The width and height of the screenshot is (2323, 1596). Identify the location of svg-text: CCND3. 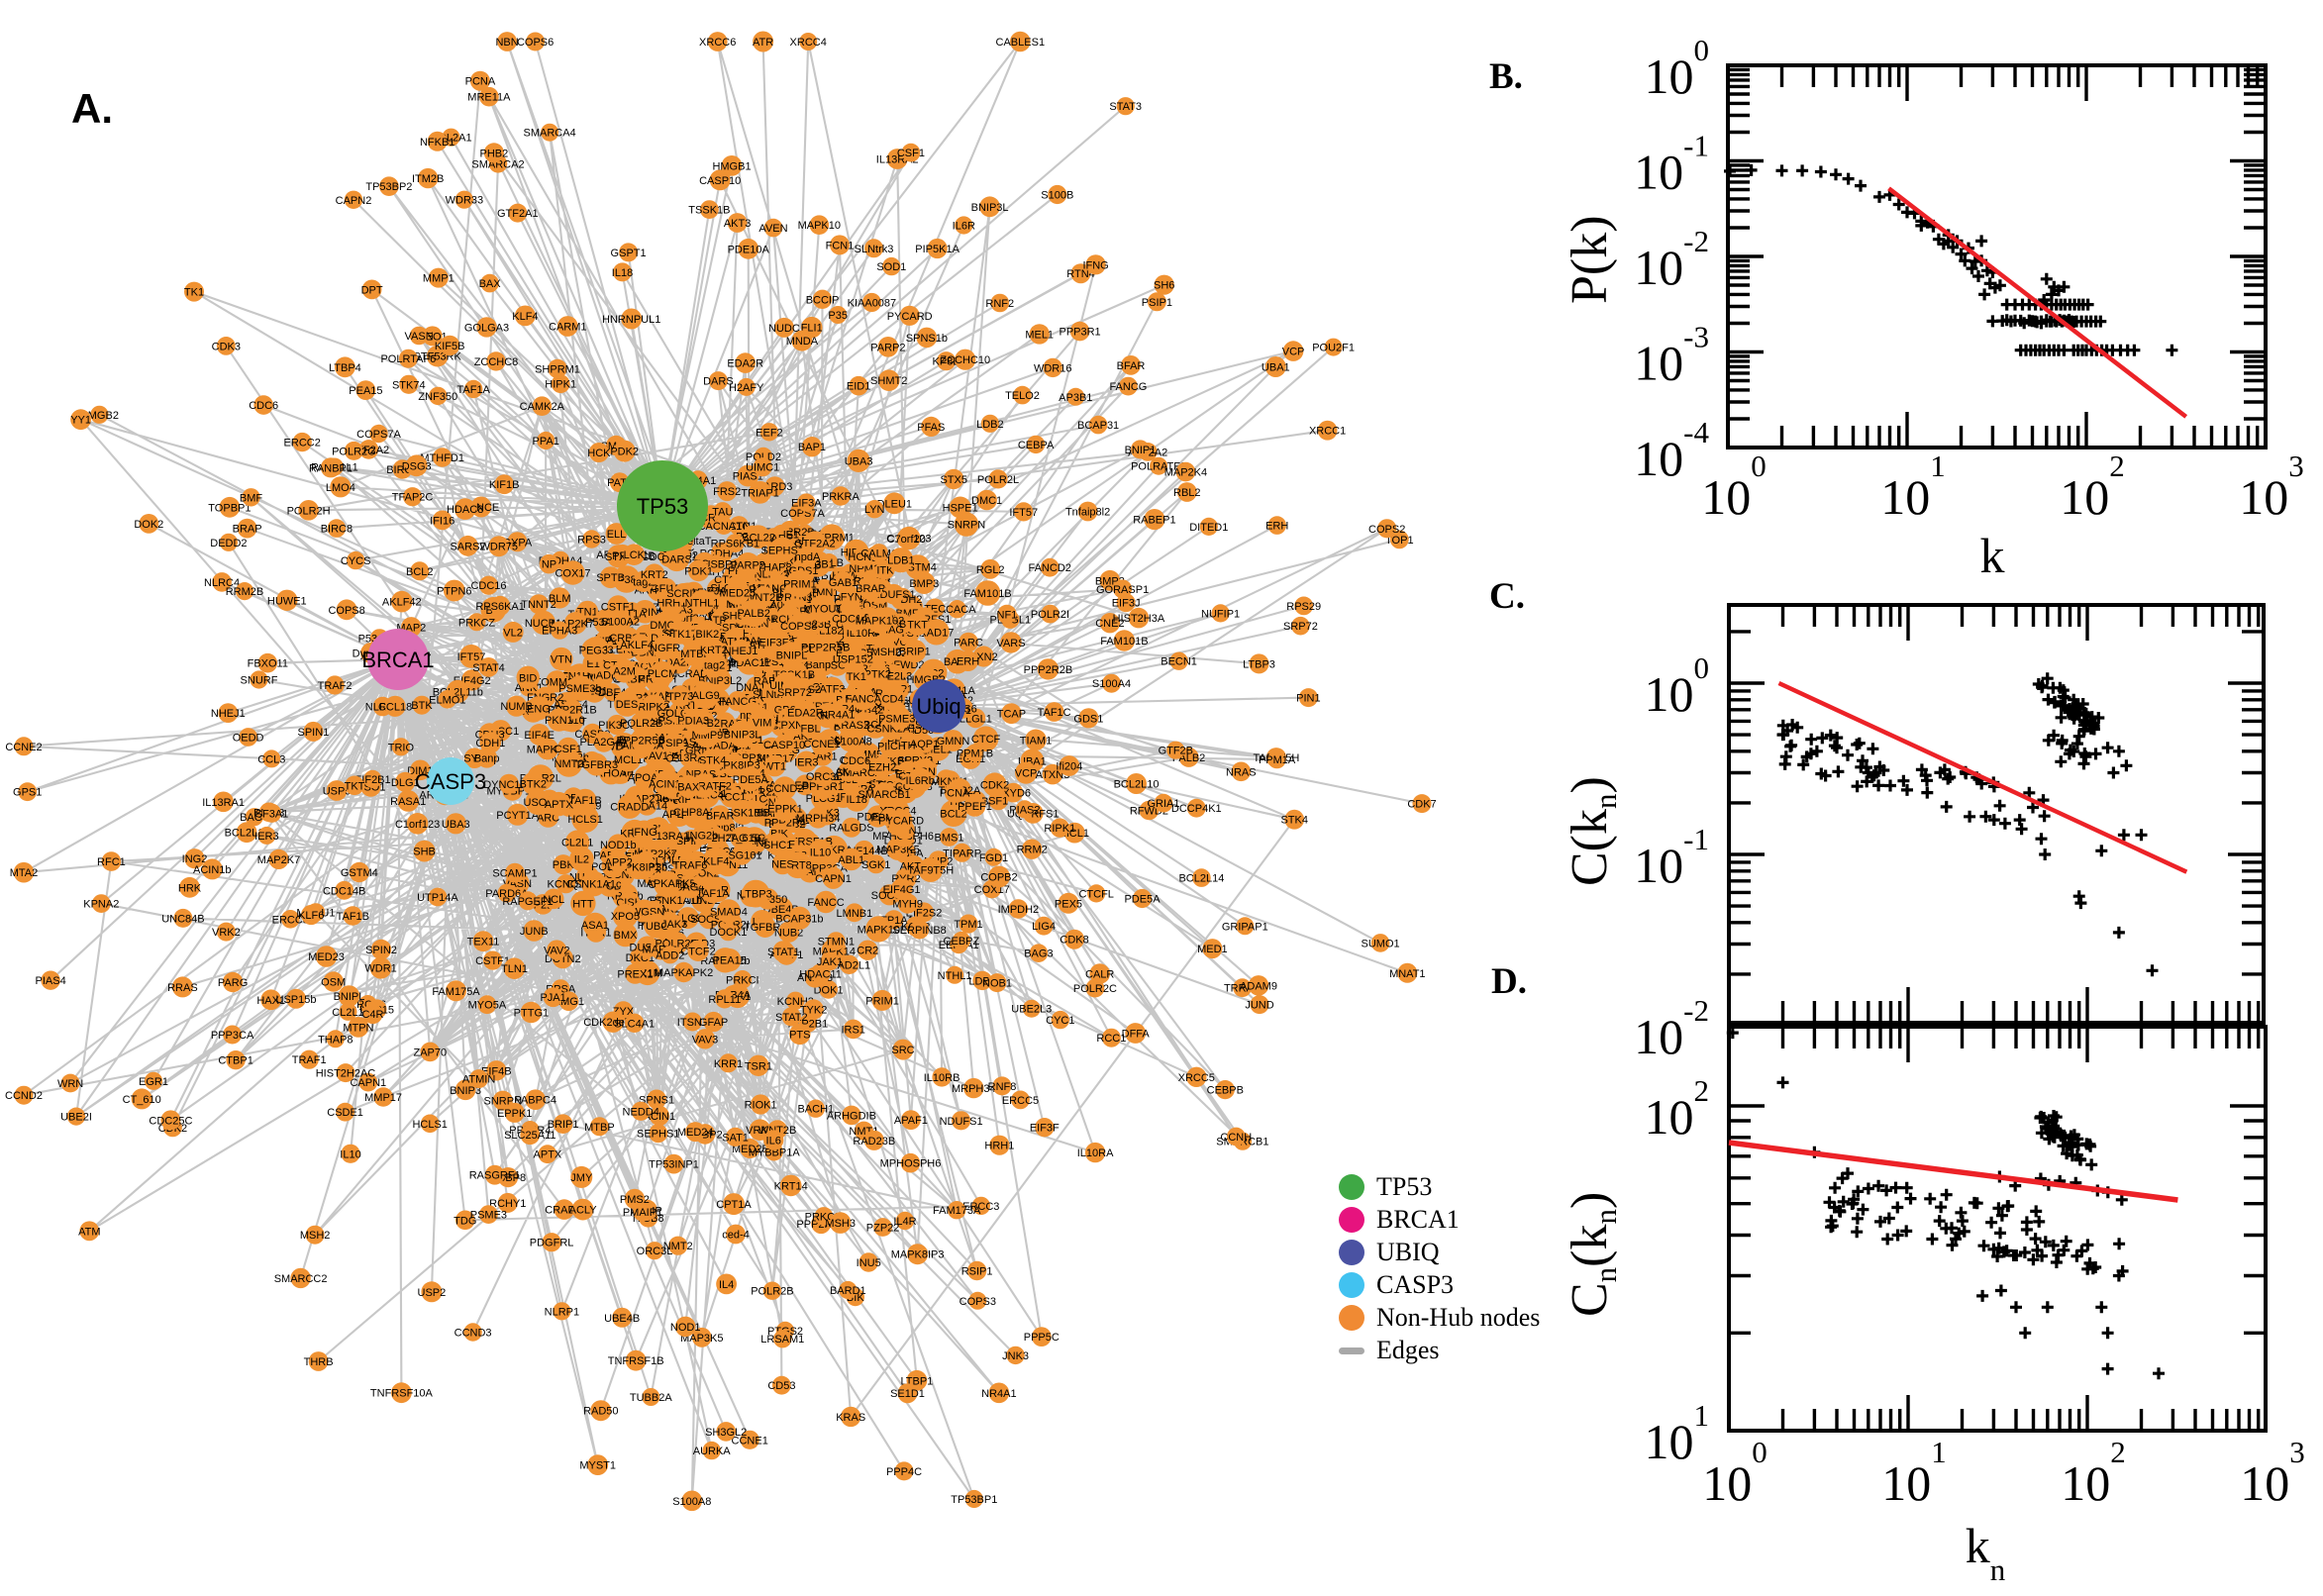
(473, 1334).